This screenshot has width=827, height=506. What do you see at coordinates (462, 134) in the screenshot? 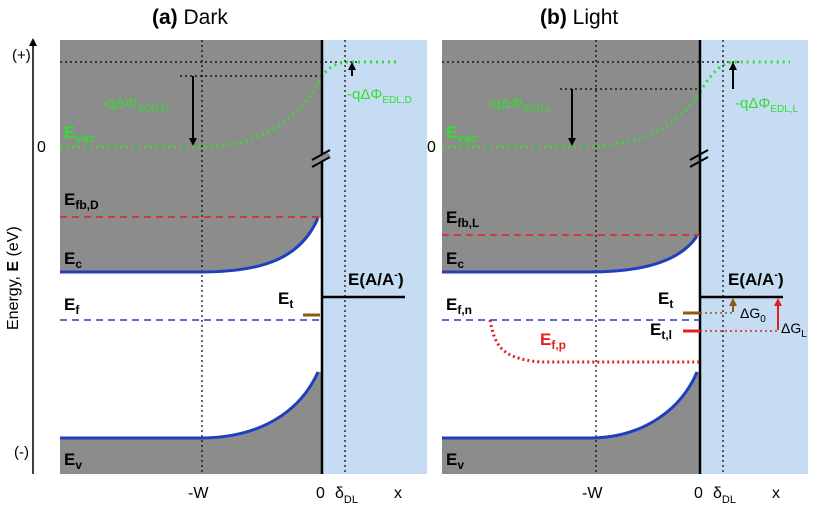
I see `light-evac-label: Evac` at bounding box center [462, 134].